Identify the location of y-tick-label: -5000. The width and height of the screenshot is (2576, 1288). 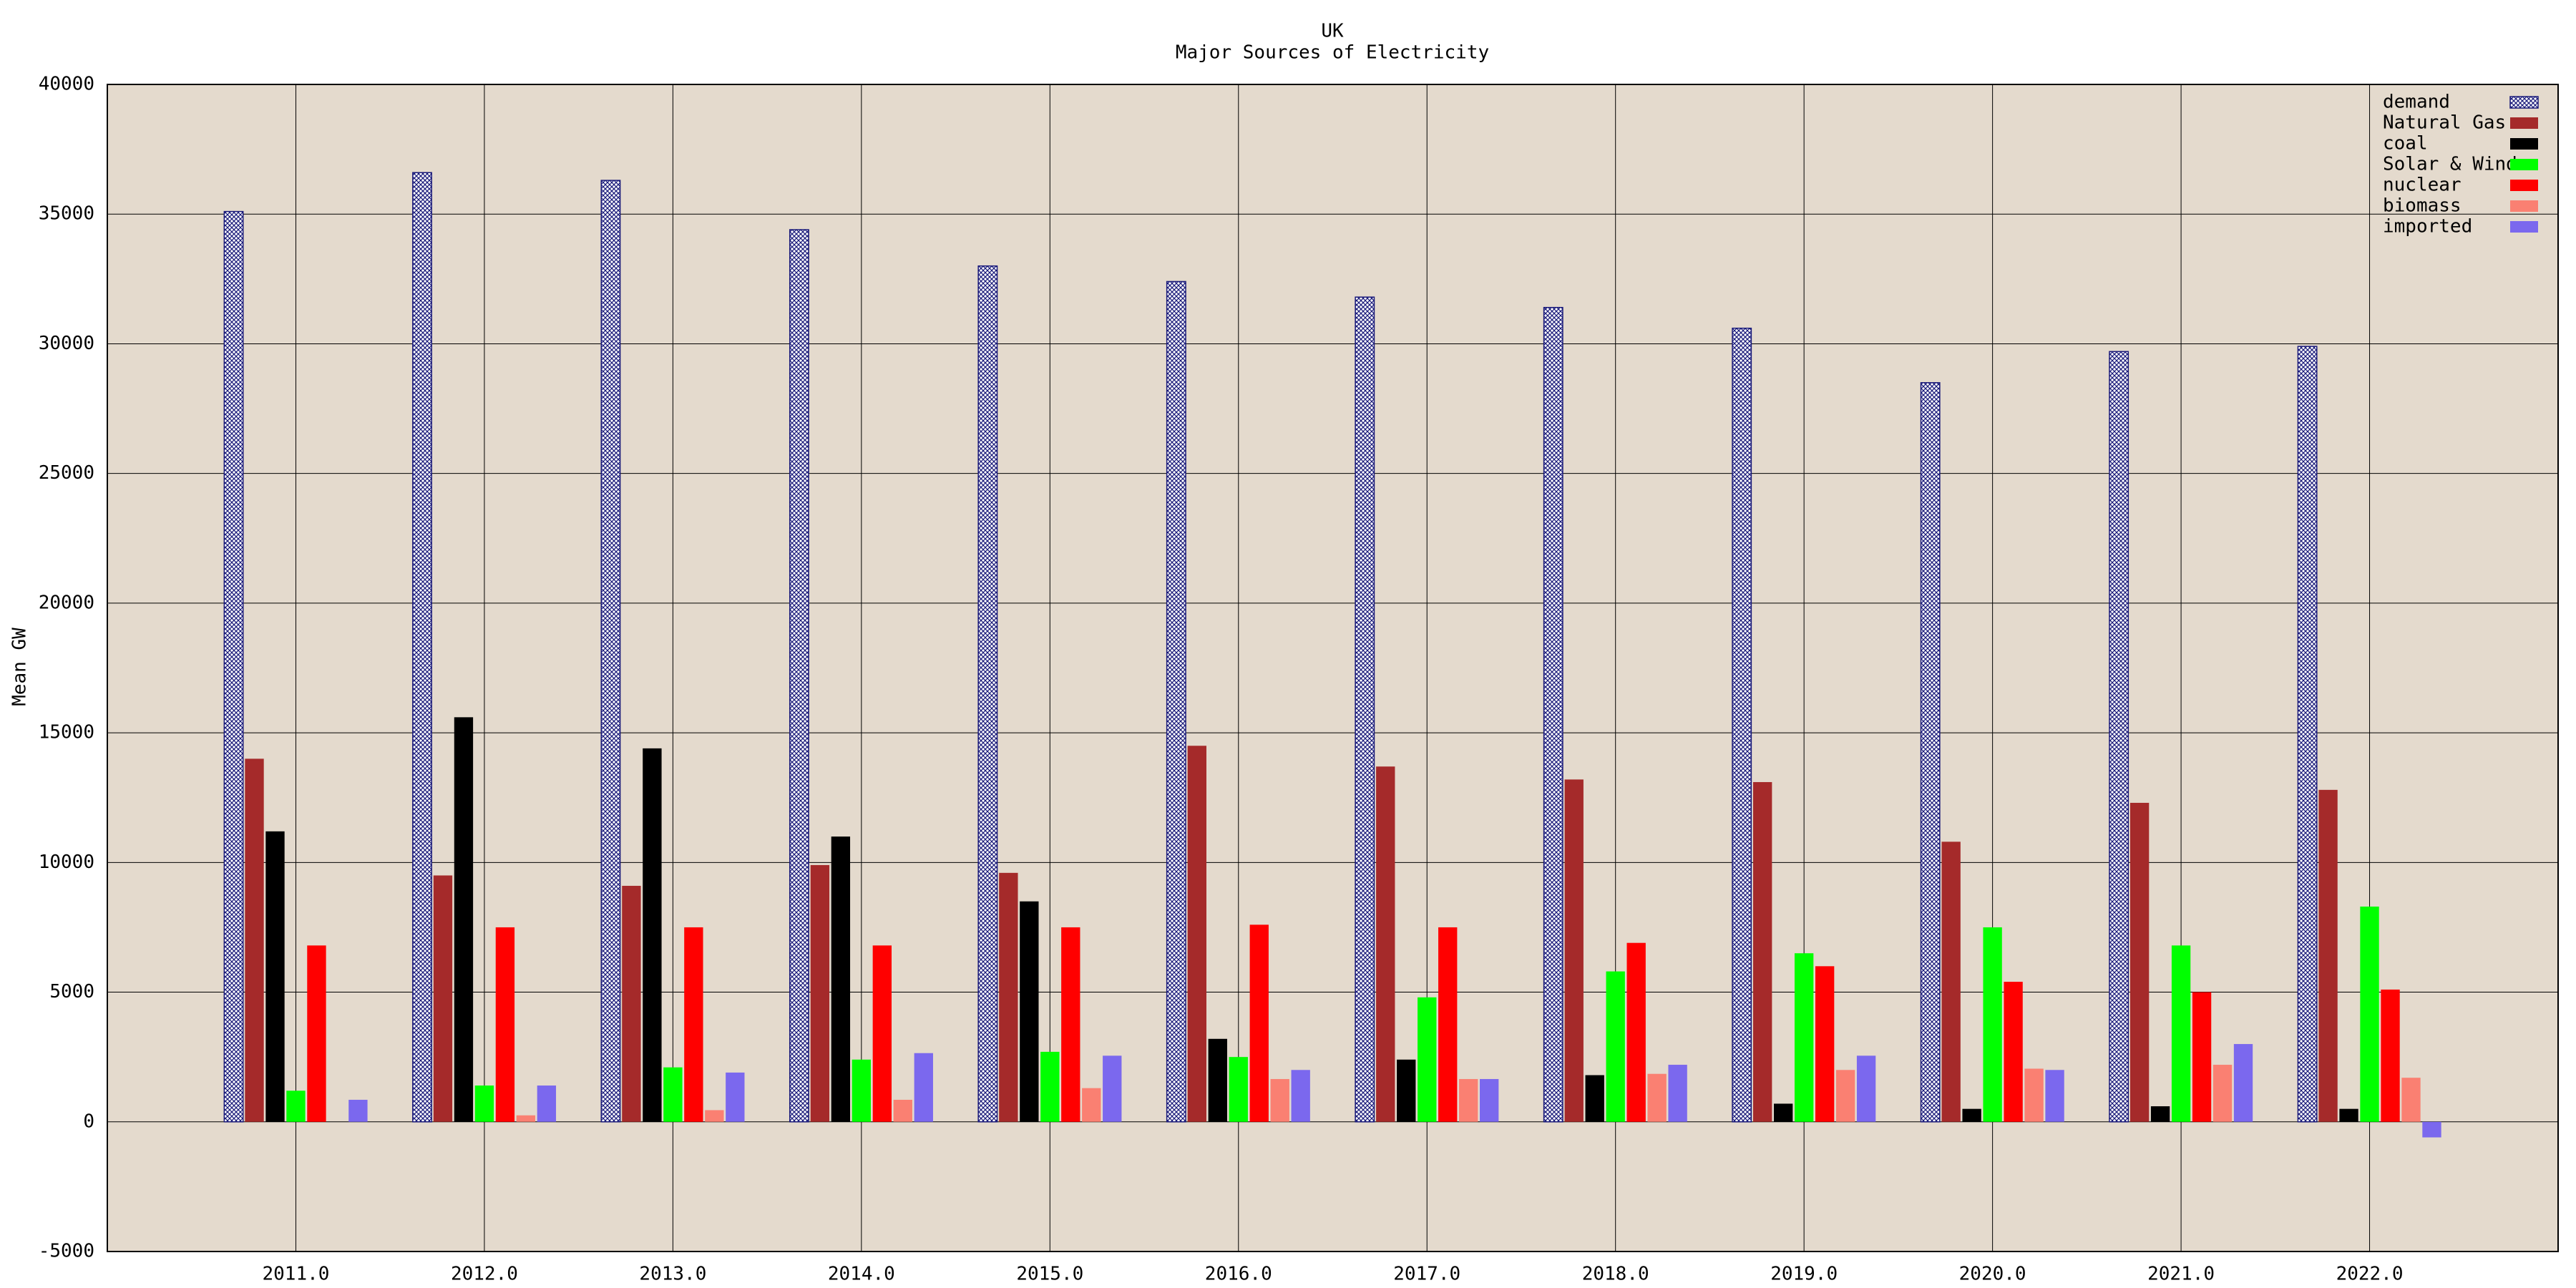
(66, 1251).